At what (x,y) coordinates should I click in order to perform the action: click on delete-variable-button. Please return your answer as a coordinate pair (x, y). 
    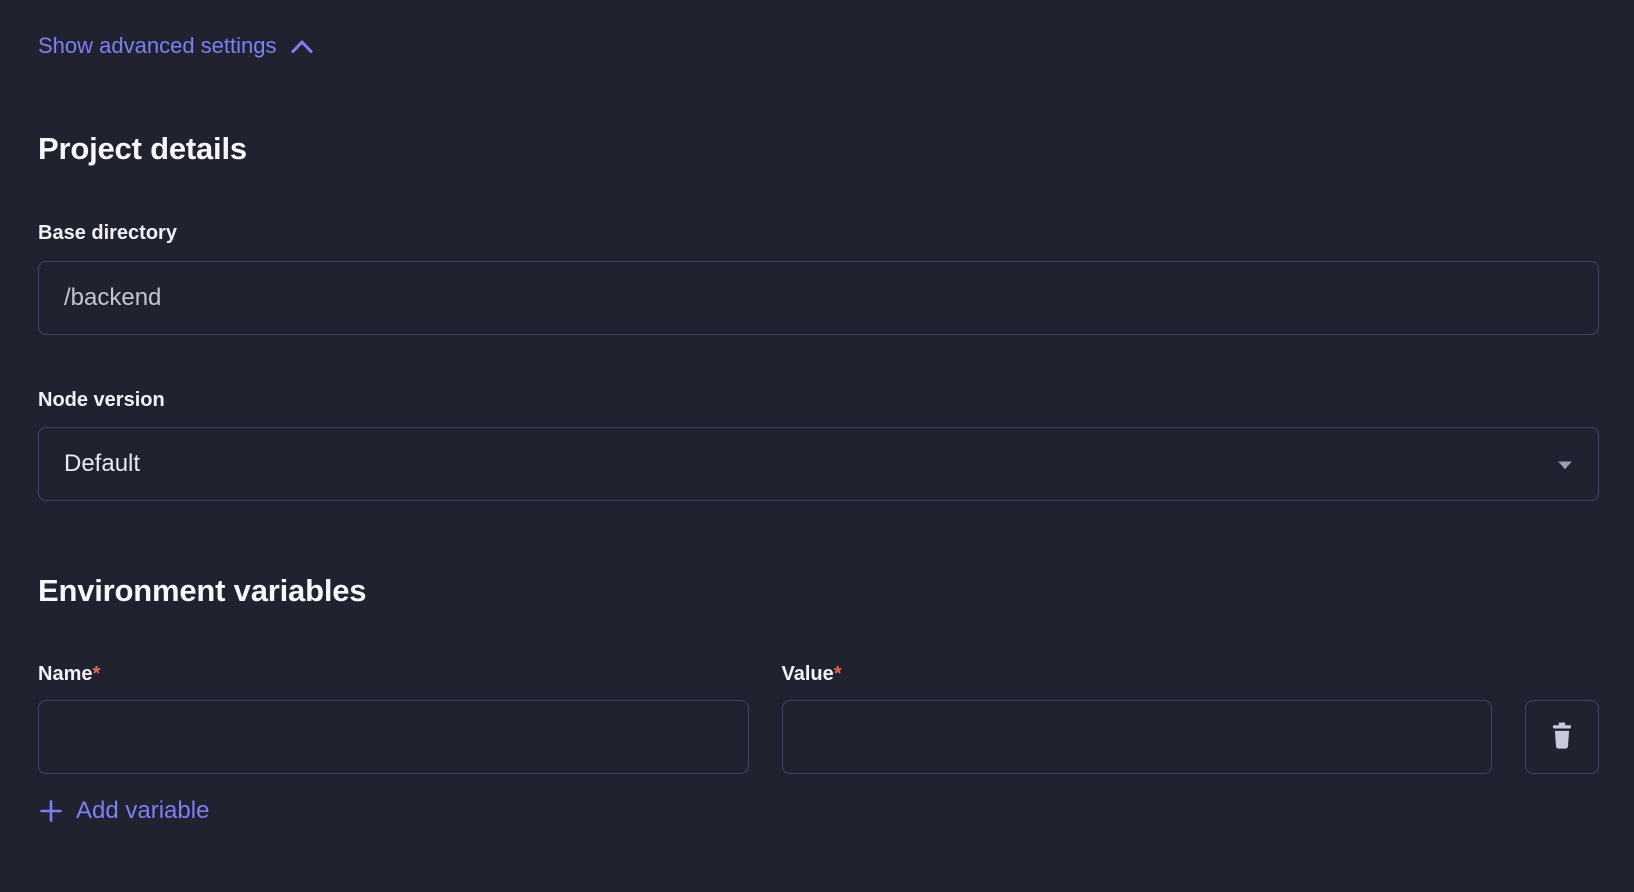
    Looking at the image, I should click on (1562, 737).